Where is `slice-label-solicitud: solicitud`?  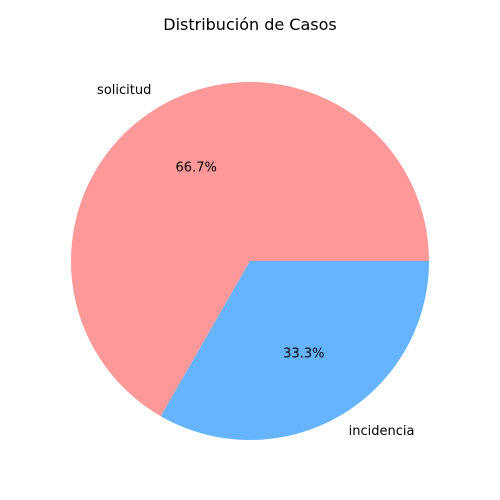 slice-label-solicitud: solicitud is located at coordinates (124, 90).